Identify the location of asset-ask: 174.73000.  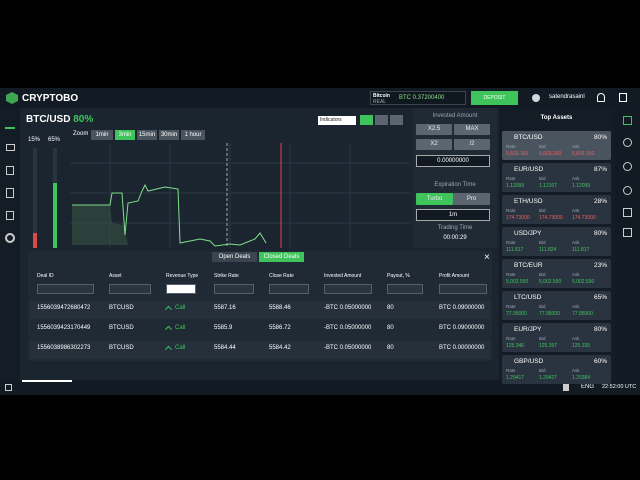
(584, 218).